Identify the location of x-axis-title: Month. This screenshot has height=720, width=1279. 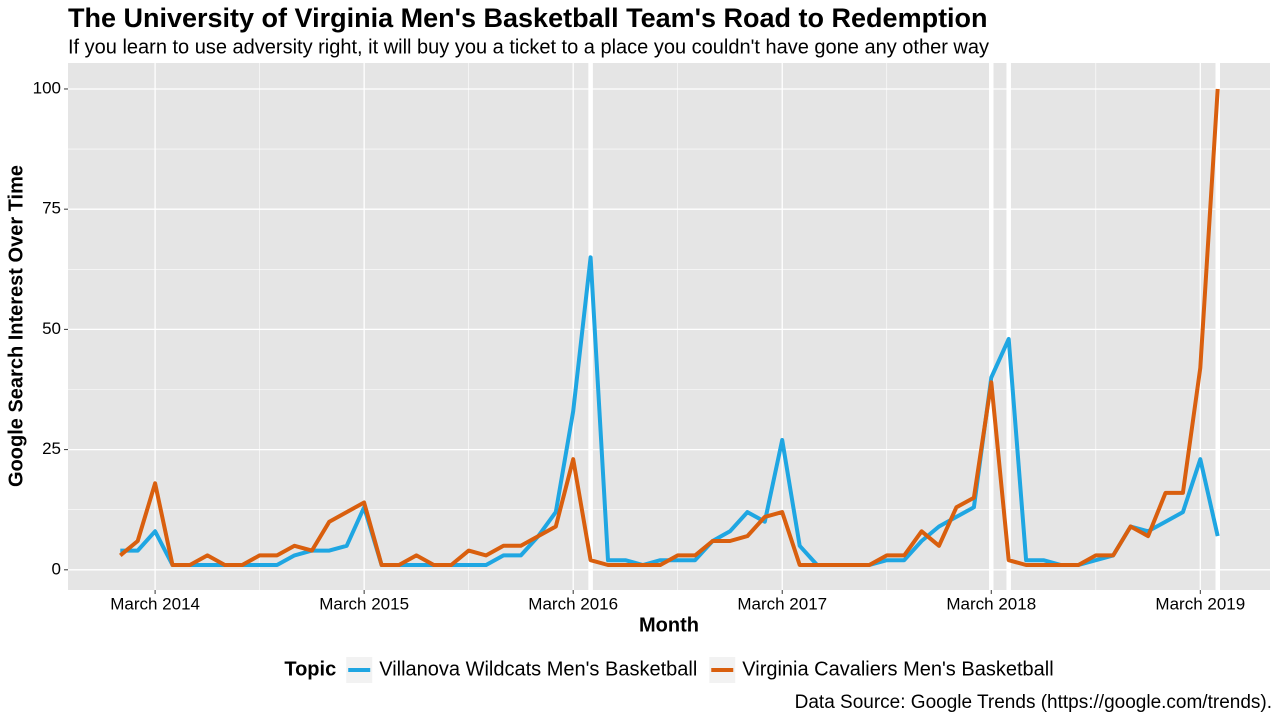
(669, 625).